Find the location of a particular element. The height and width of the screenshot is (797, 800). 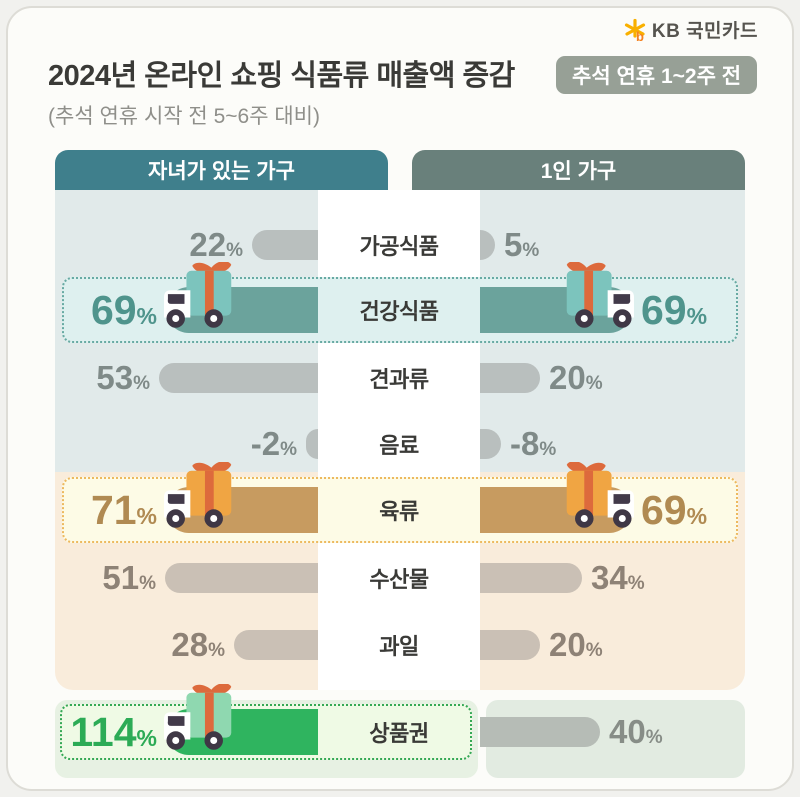

column-header-single: 1인 가구 is located at coordinates (578, 170).